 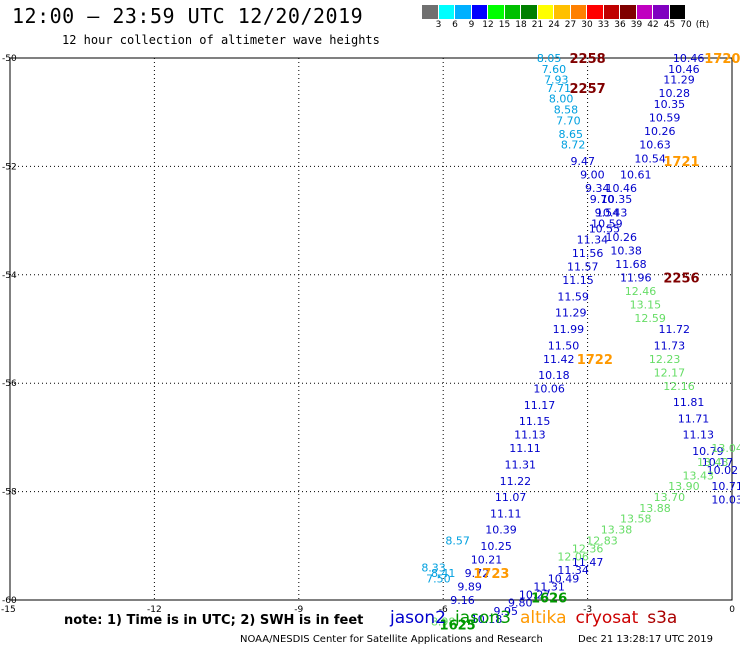 What do you see at coordinates (602, 199) in the screenshot?
I see `wave-height-point: 9.70` at bounding box center [602, 199].